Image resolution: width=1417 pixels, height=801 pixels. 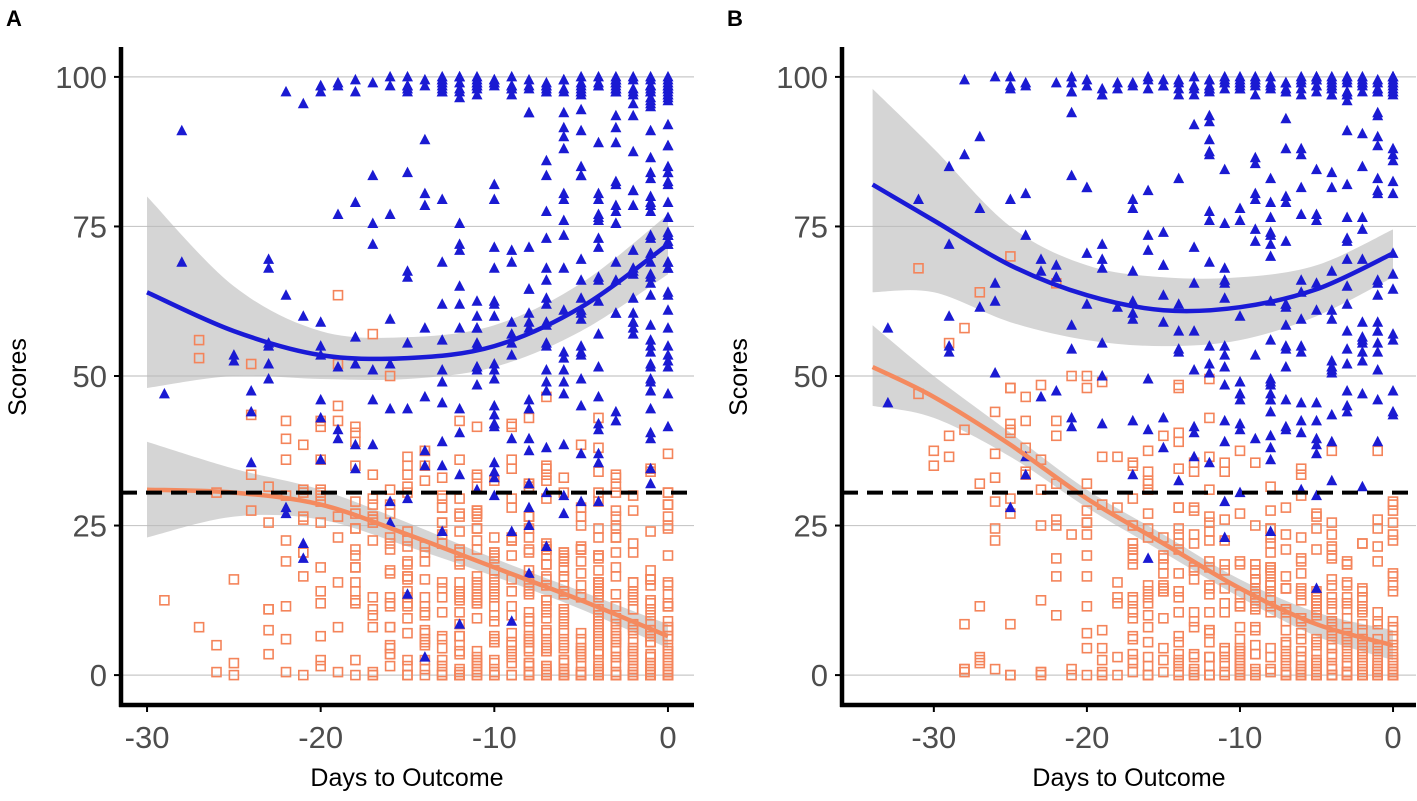 What do you see at coordinates (735, 18) in the screenshot?
I see `panel-b-letter: B` at bounding box center [735, 18].